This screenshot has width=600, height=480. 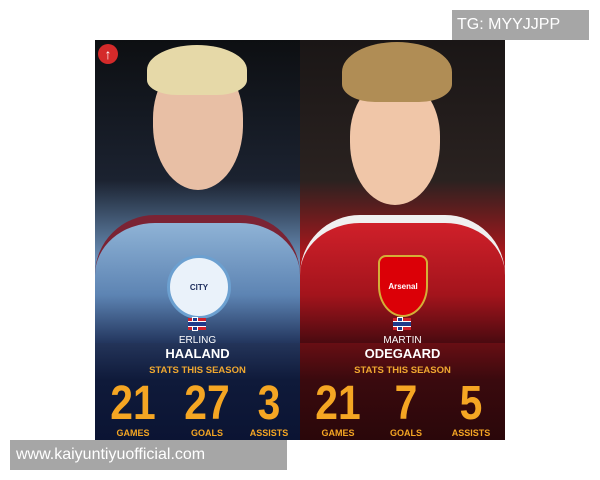 What do you see at coordinates (197, 340) in the screenshot?
I see `first-name: ERLING` at bounding box center [197, 340].